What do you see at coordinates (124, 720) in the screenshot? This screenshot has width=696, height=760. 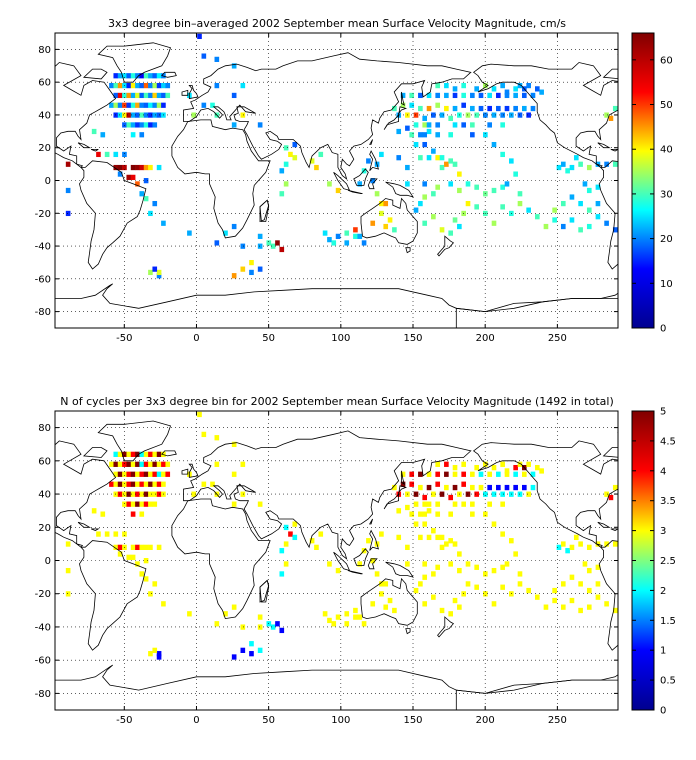 I see `x-tick-label: -50` at bounding box center [124, 720].